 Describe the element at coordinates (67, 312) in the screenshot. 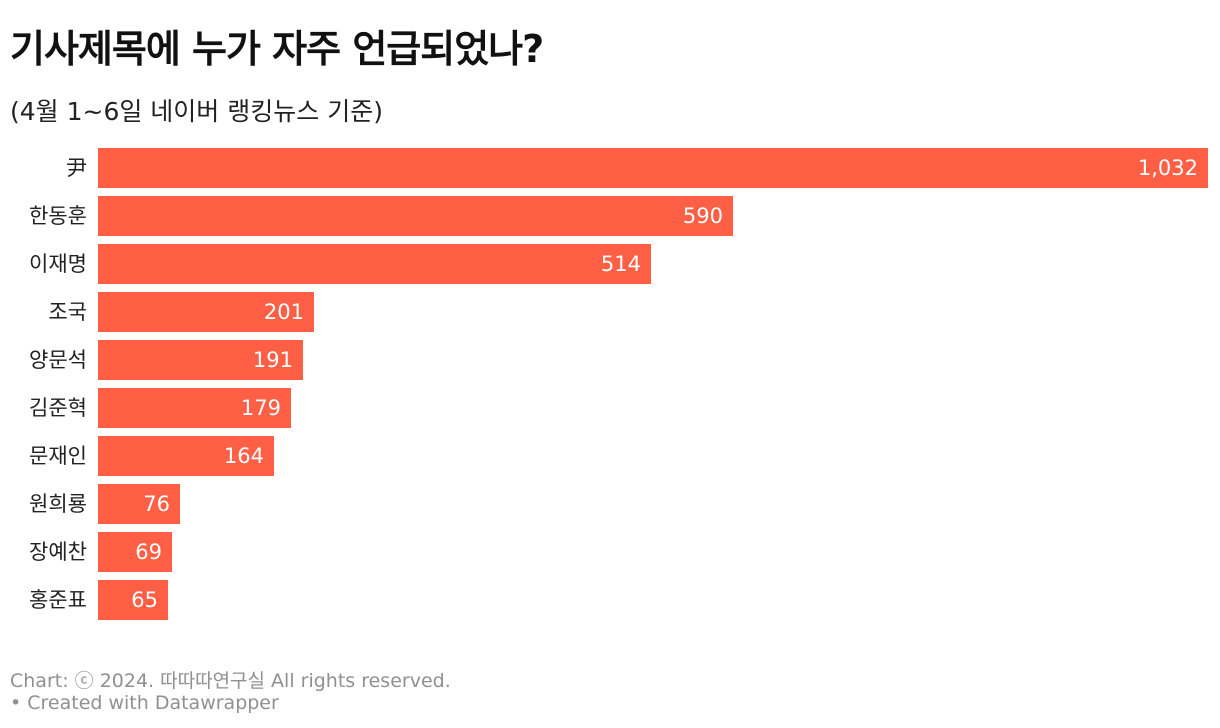

I see `category-label: 조국` at that location.